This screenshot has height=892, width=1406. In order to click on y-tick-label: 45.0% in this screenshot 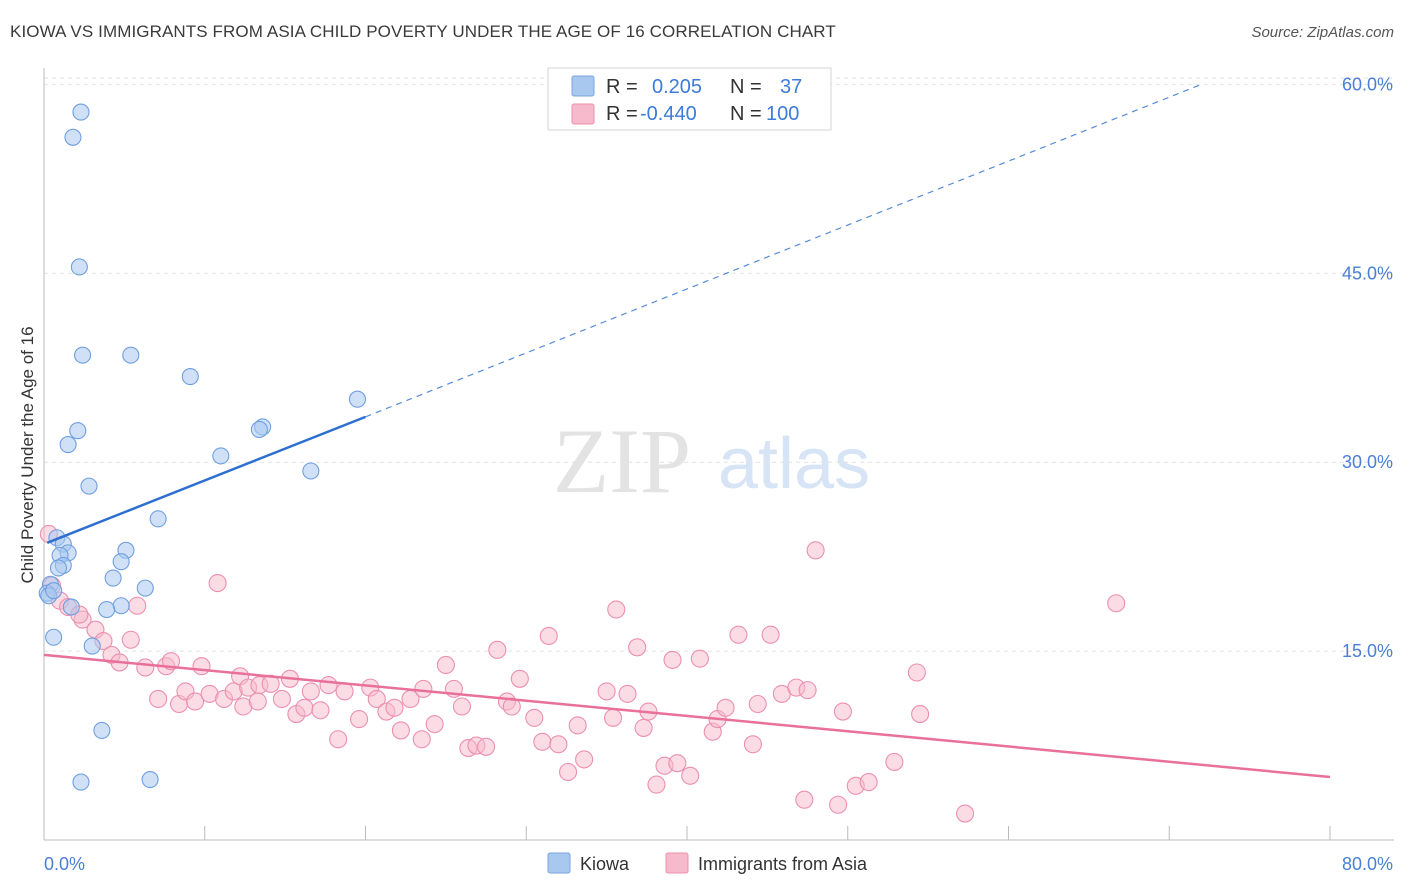, I will do `click(1367, 273)`.